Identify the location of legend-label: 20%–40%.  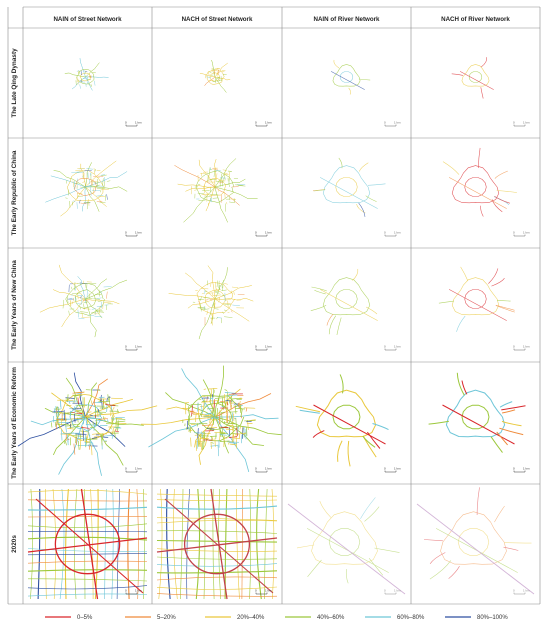
(251, 618).